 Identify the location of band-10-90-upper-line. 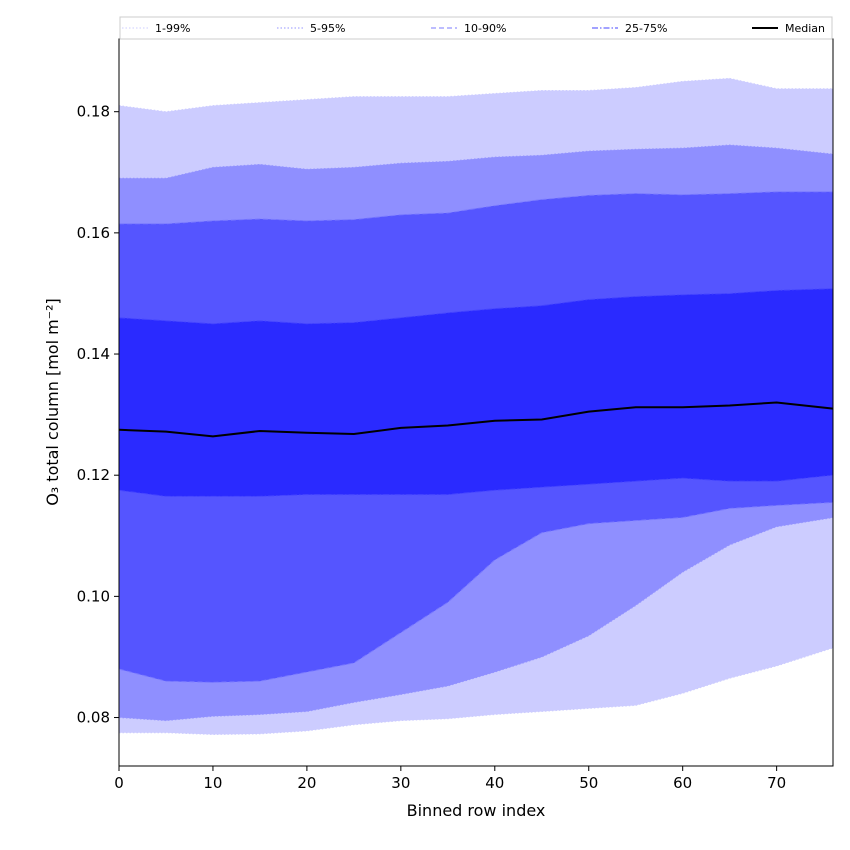
(476, 208).